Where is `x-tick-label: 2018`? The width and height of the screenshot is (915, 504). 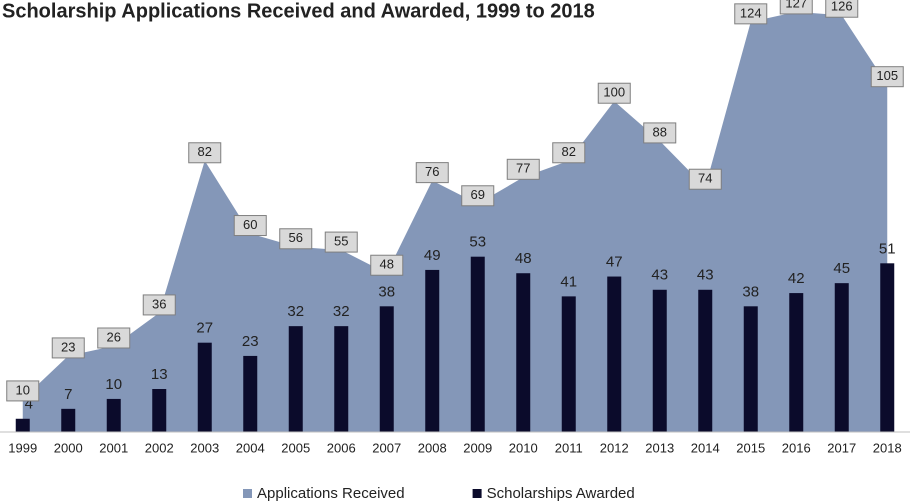
x-tick-label: 2018 is located at coordinates (887, 447).